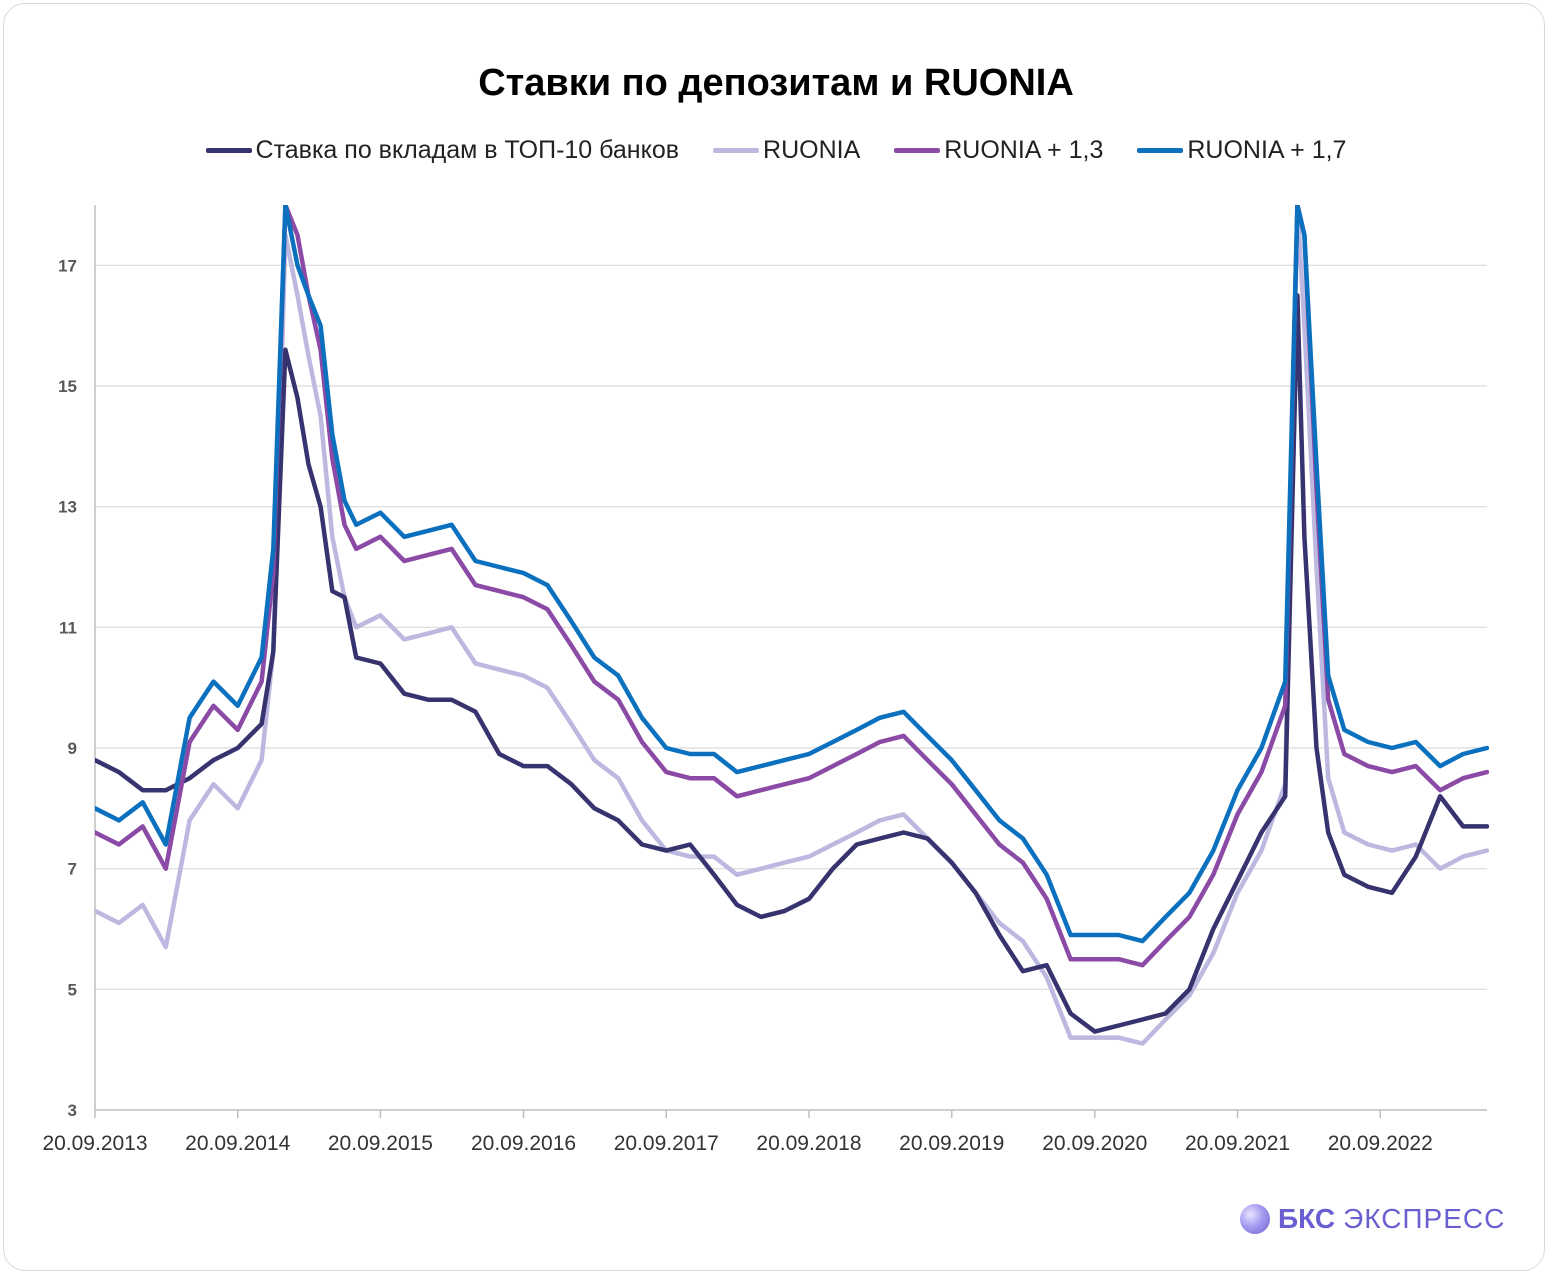  Describe the element at coordinates (1237, 1143) in the screenshot. I see `x-tick-label-8: 20.09.2021` at that location.